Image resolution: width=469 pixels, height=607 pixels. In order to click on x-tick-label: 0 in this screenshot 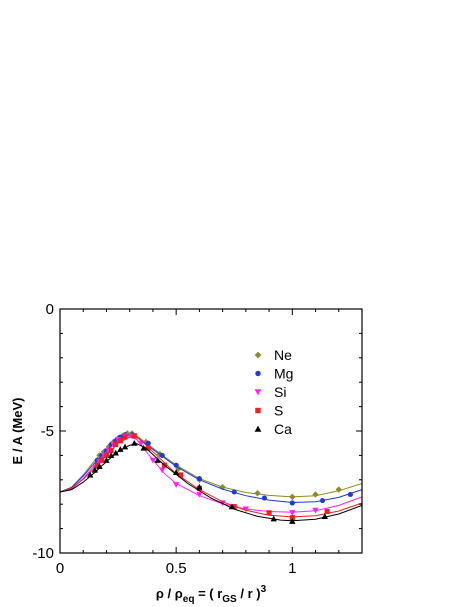, I will do `click(60, 568)`.